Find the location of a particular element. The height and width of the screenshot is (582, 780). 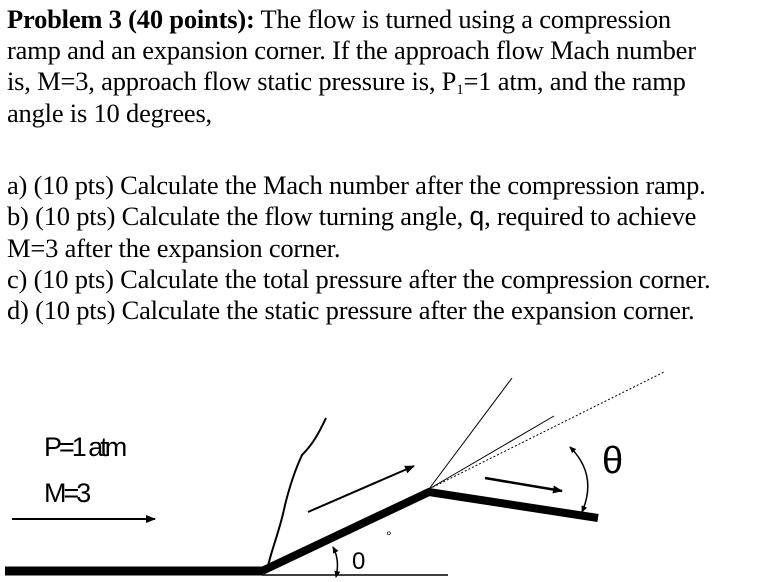

ramp-extension-dotted is located at coordinates (546, 430).